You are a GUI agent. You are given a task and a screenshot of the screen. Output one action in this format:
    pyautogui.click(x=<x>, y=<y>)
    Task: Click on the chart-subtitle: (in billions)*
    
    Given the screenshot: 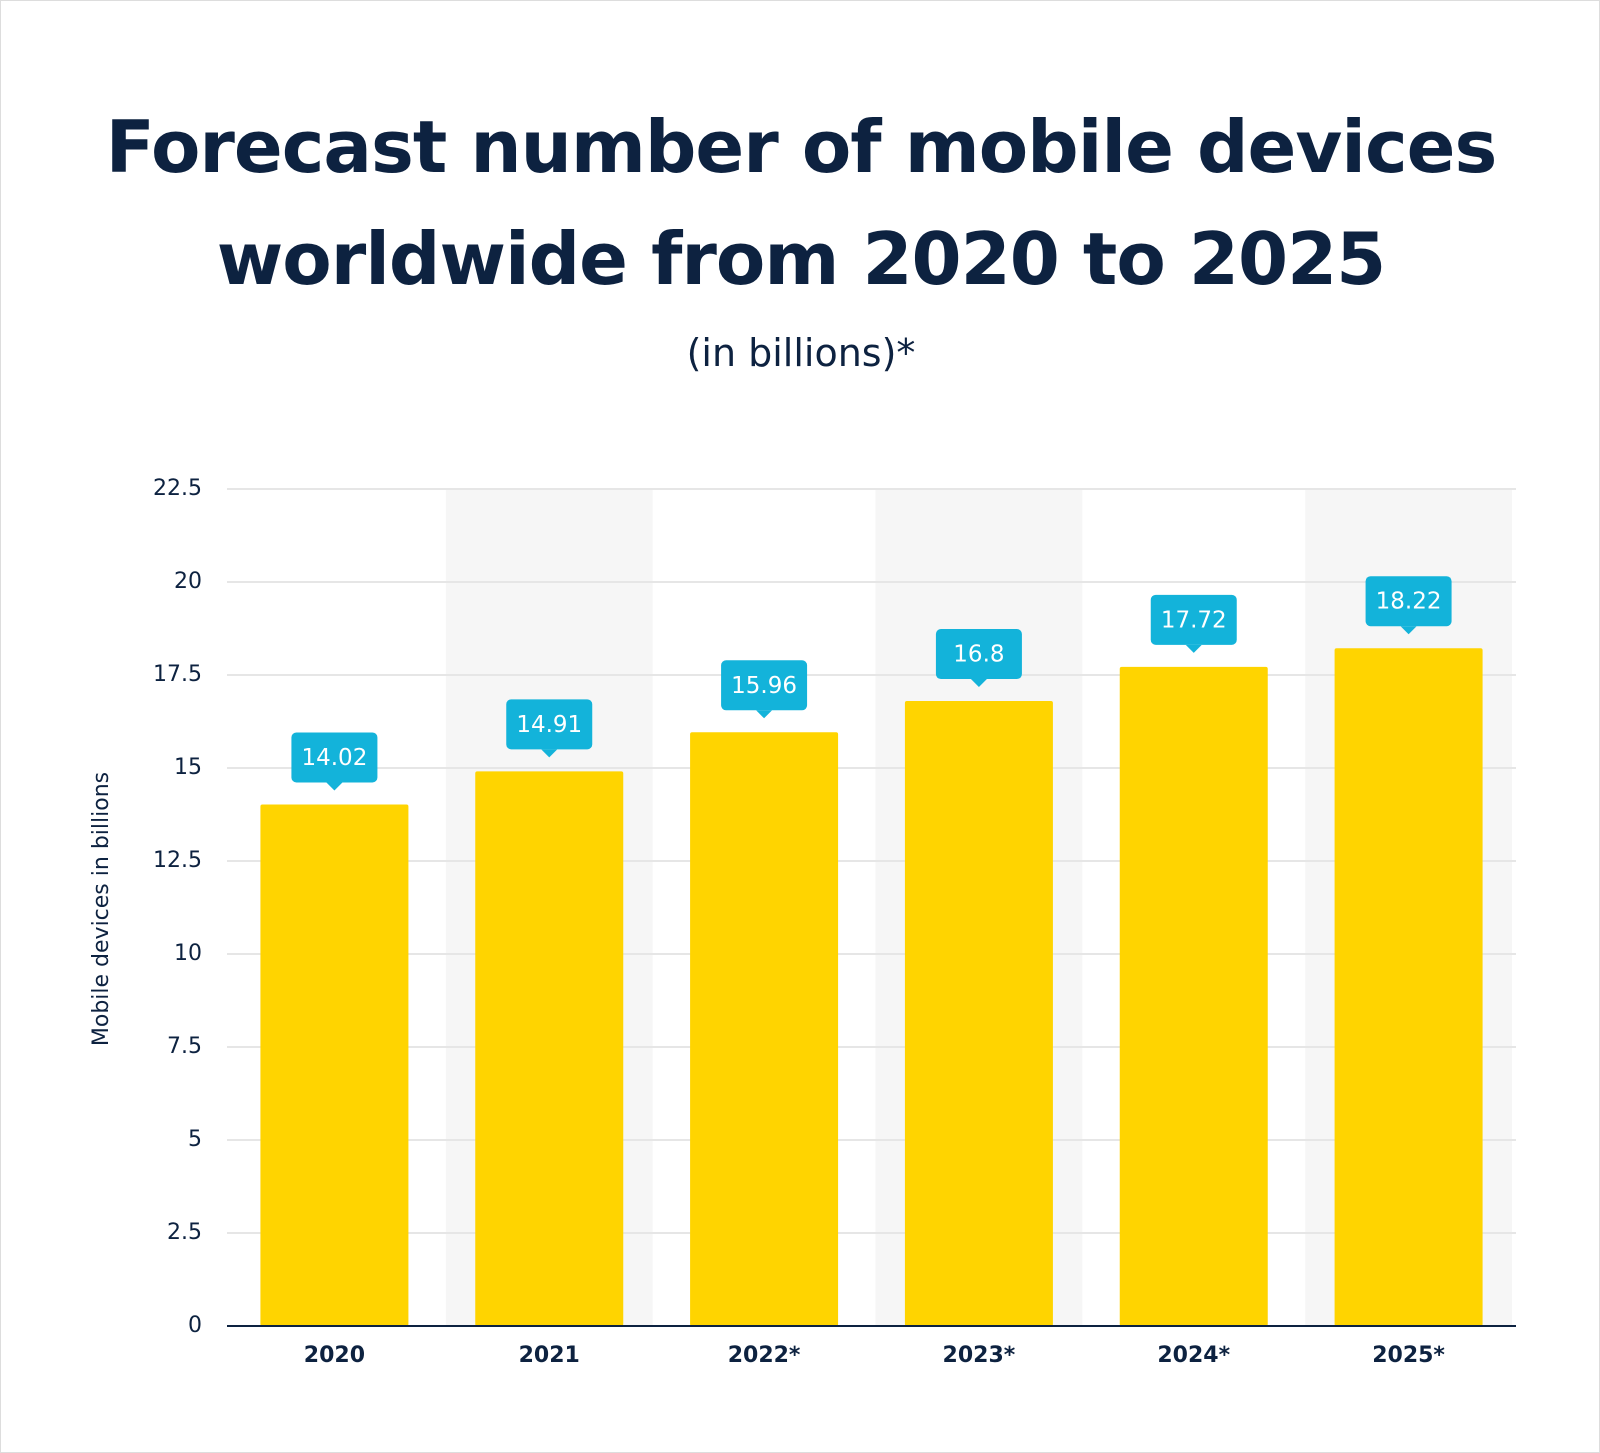 What is the action you would take?
    pyautogui.click(x=801, y=353)
    